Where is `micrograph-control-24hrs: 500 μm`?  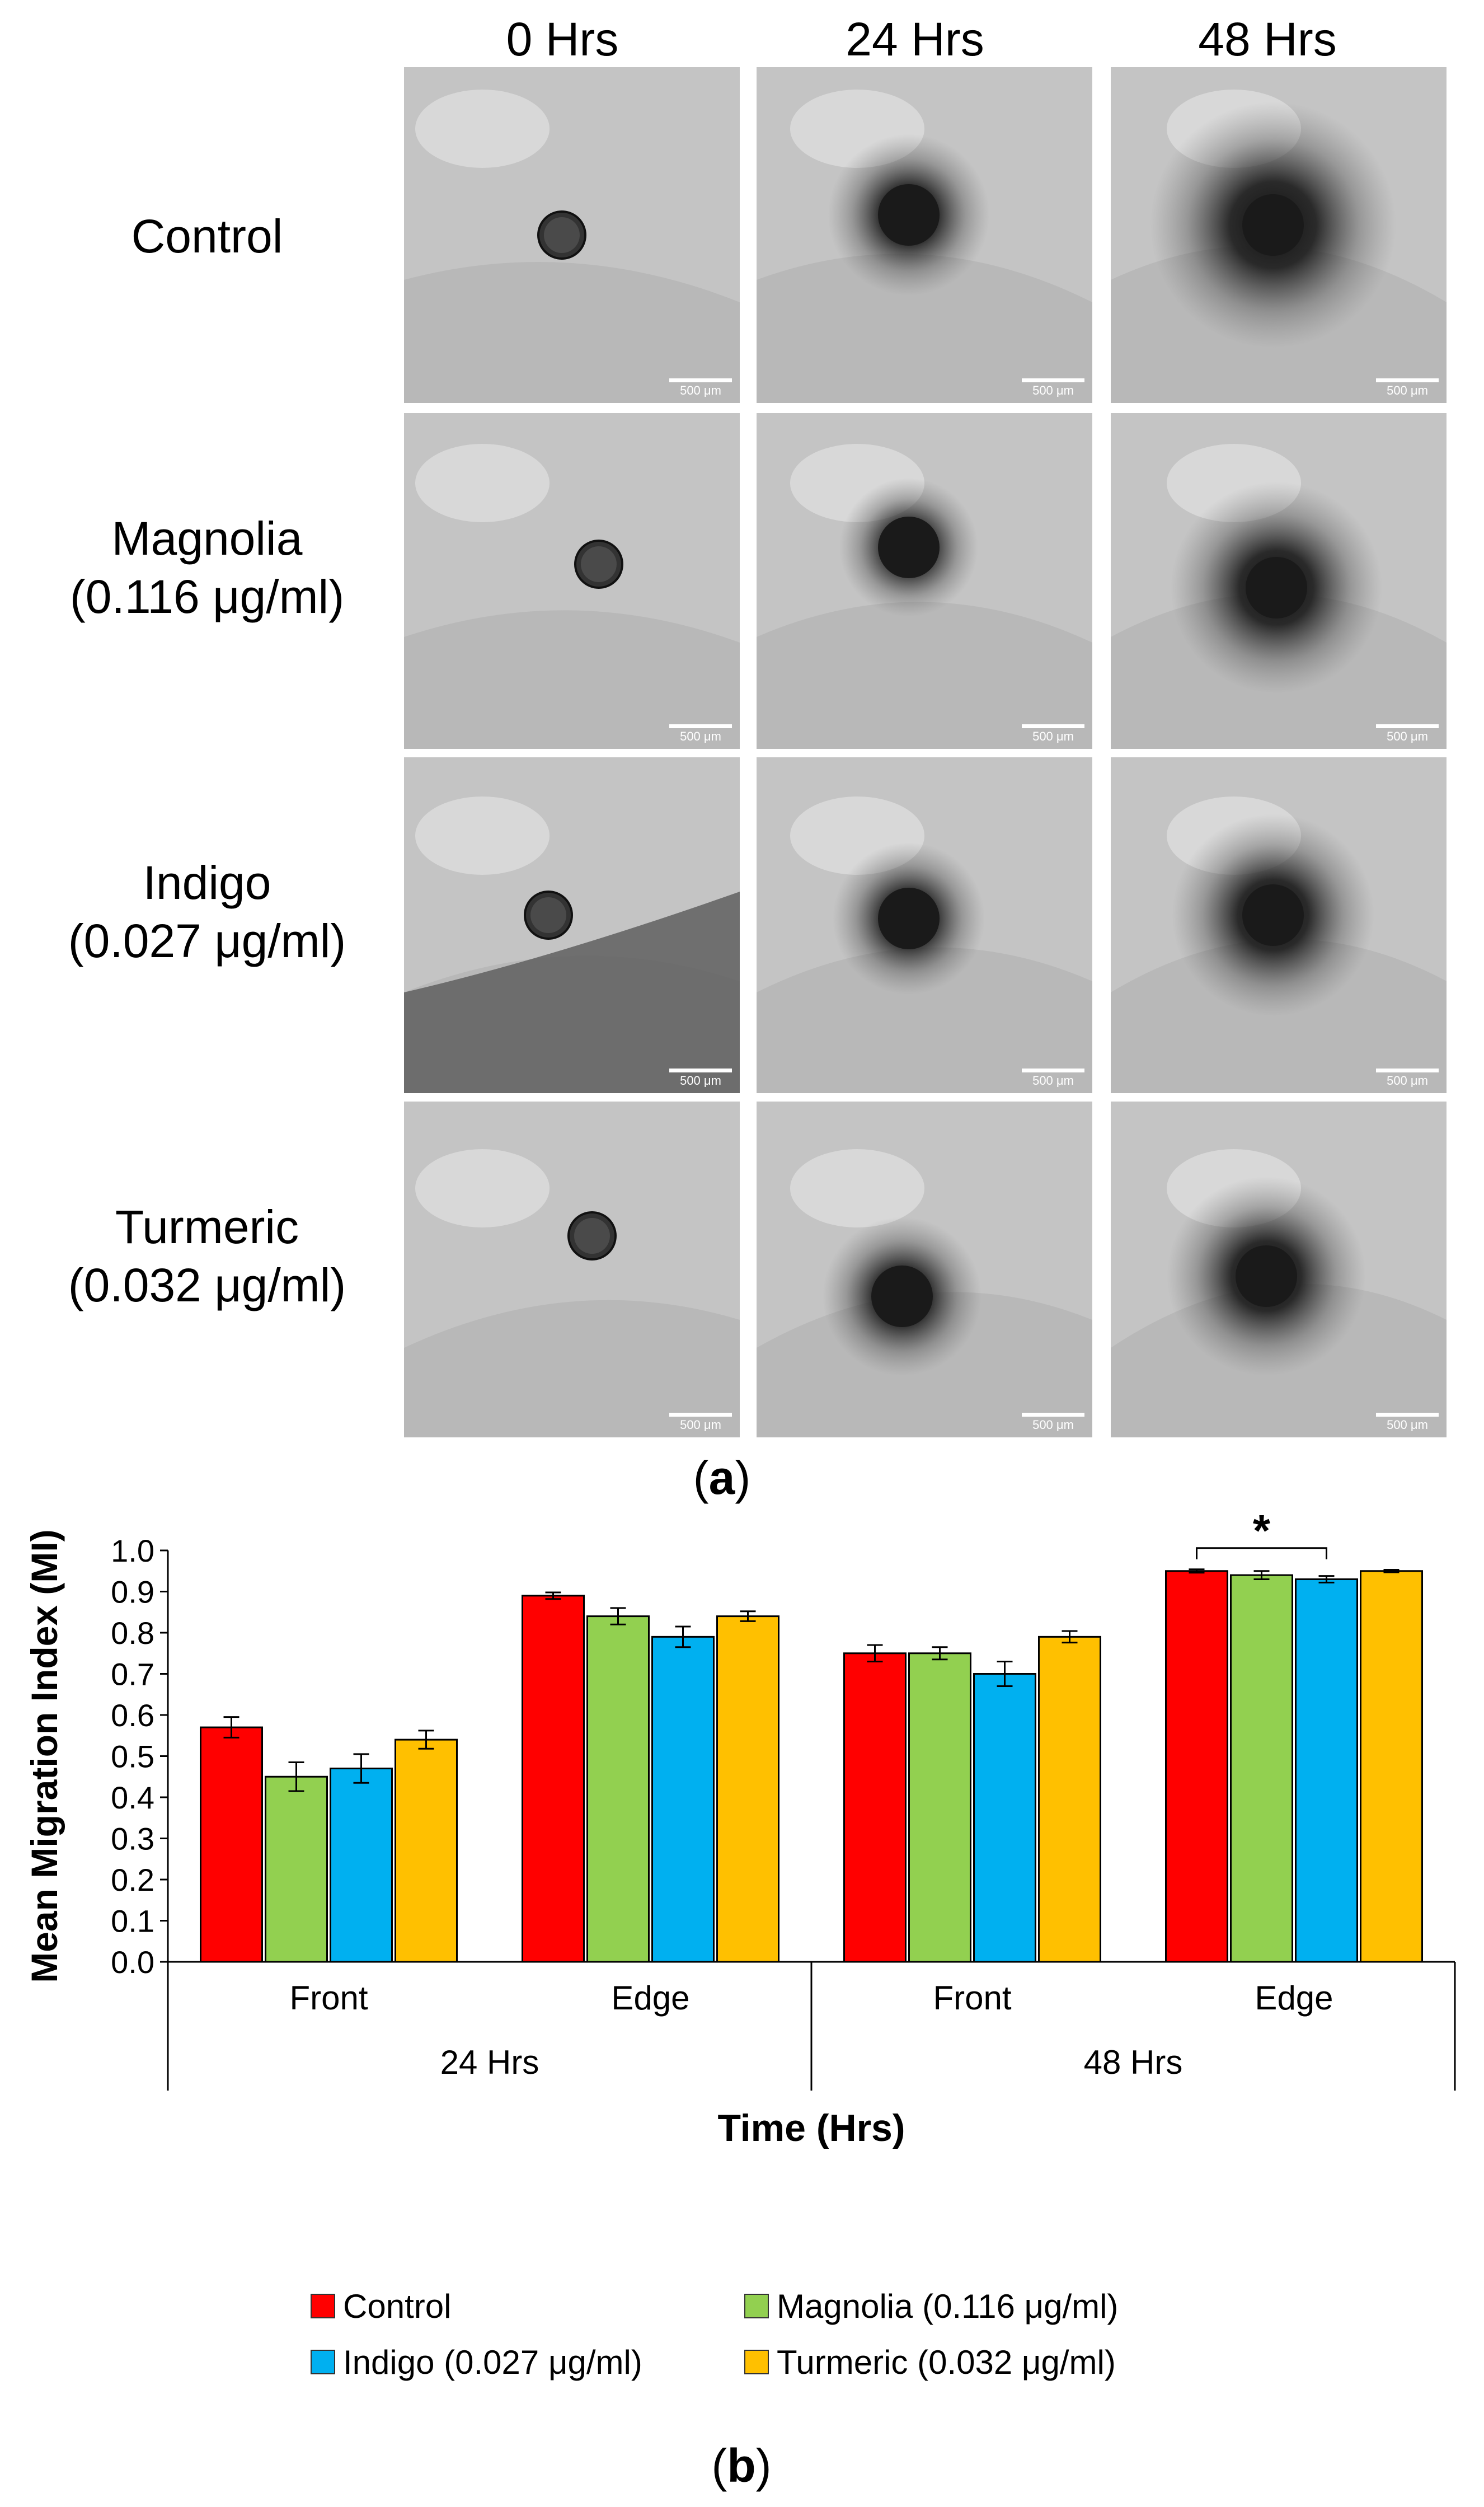
micrograph-control-24hrs: 500 μm is located at coordinates (924, 235).